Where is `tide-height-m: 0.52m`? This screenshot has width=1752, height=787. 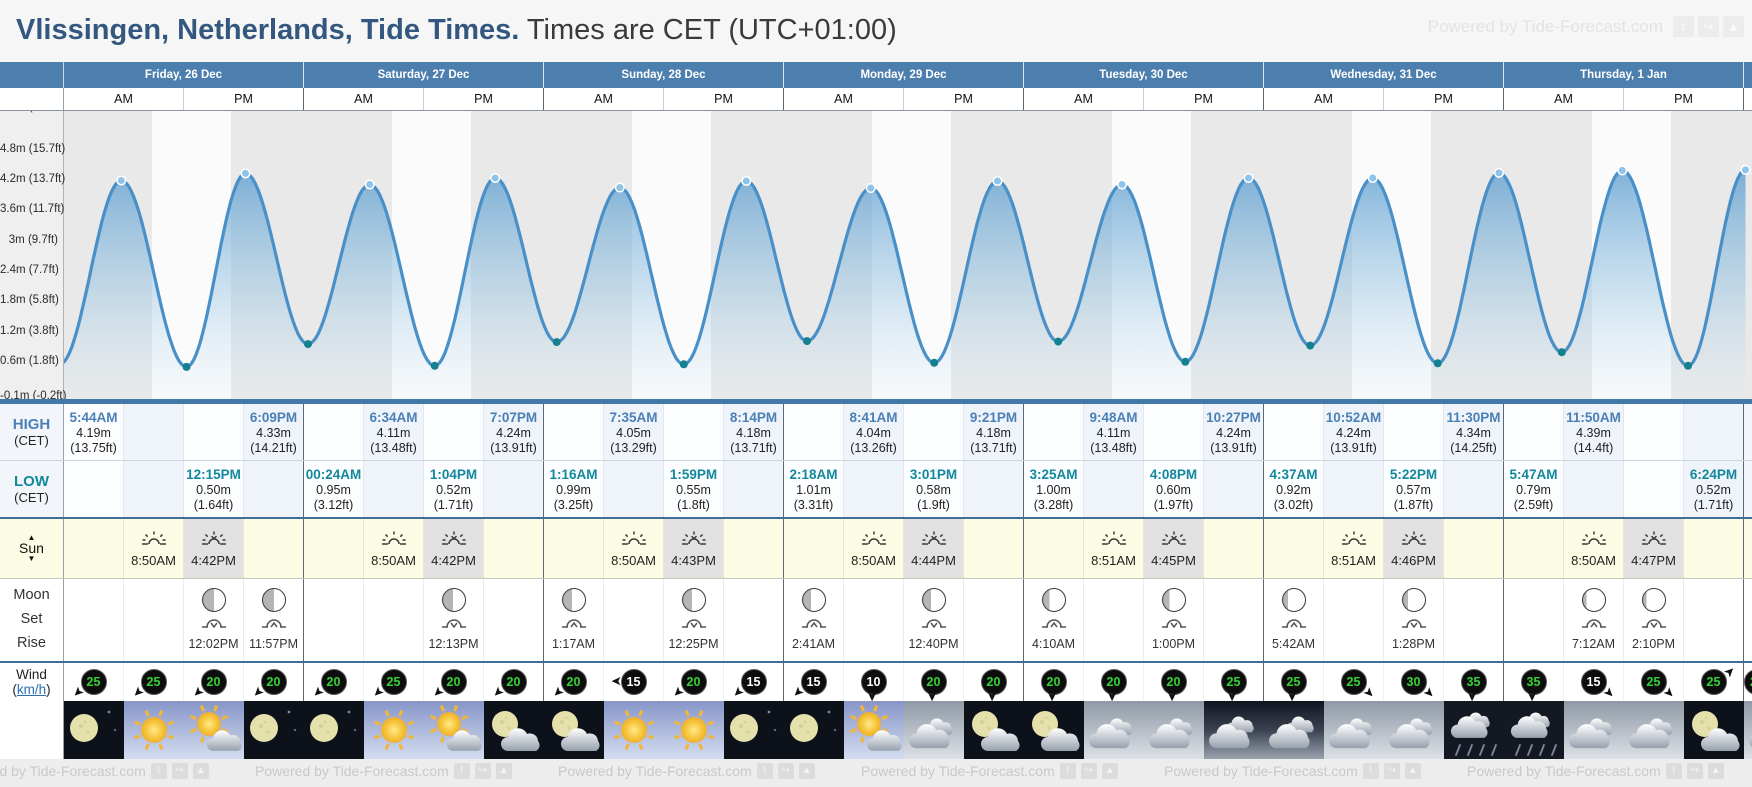
tide-height-m: 0.52m is located at coordinates (453, 489).